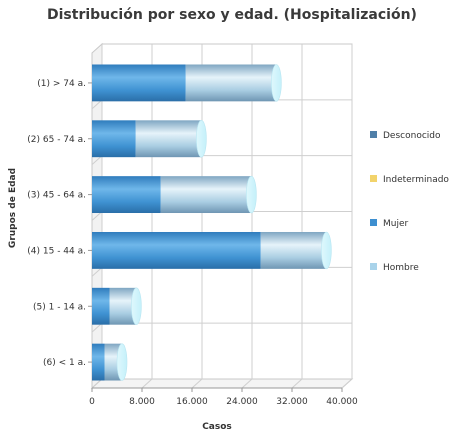 The image size is (450, 444). I want to click on y-tick-label: (3) 45 - 64 a., so click(56, 196).